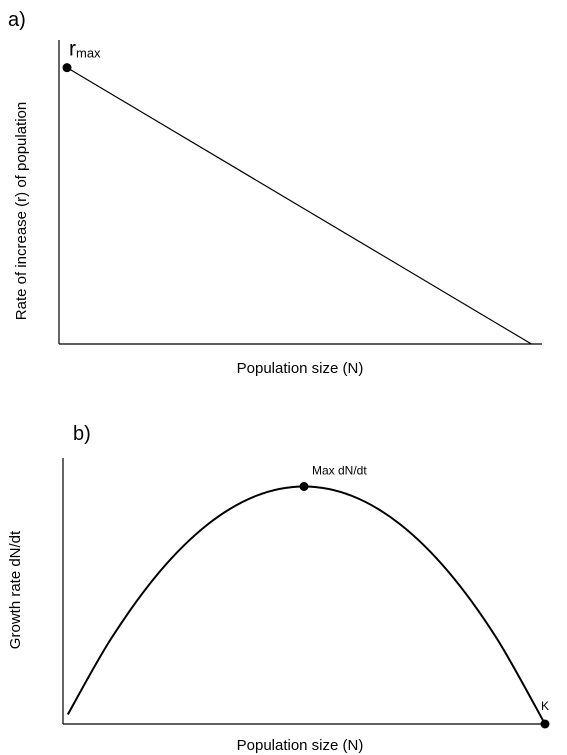  I want to click on panel-b-annotation-0: Max dN/dt, so click(339, 471).